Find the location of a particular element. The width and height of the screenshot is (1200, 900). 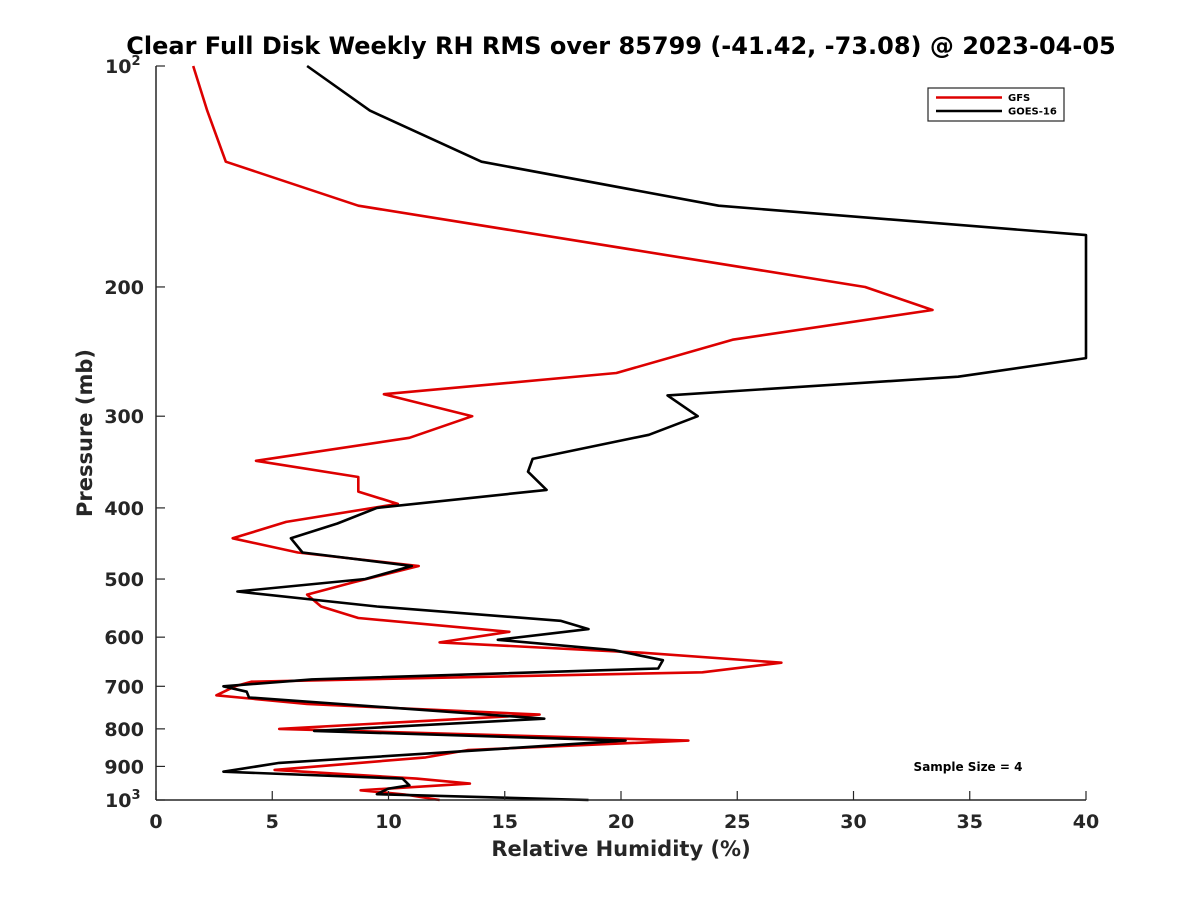

y-tick-label: 900 is located at coordinates (124, 767).